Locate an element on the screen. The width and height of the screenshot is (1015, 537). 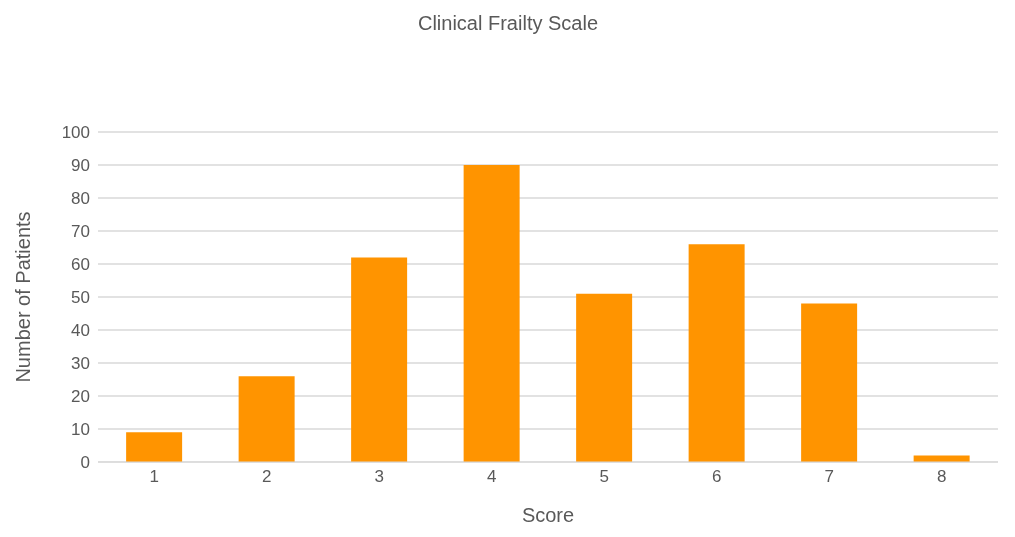
y-tick-label: 10 is located at coordinates (80, 430).